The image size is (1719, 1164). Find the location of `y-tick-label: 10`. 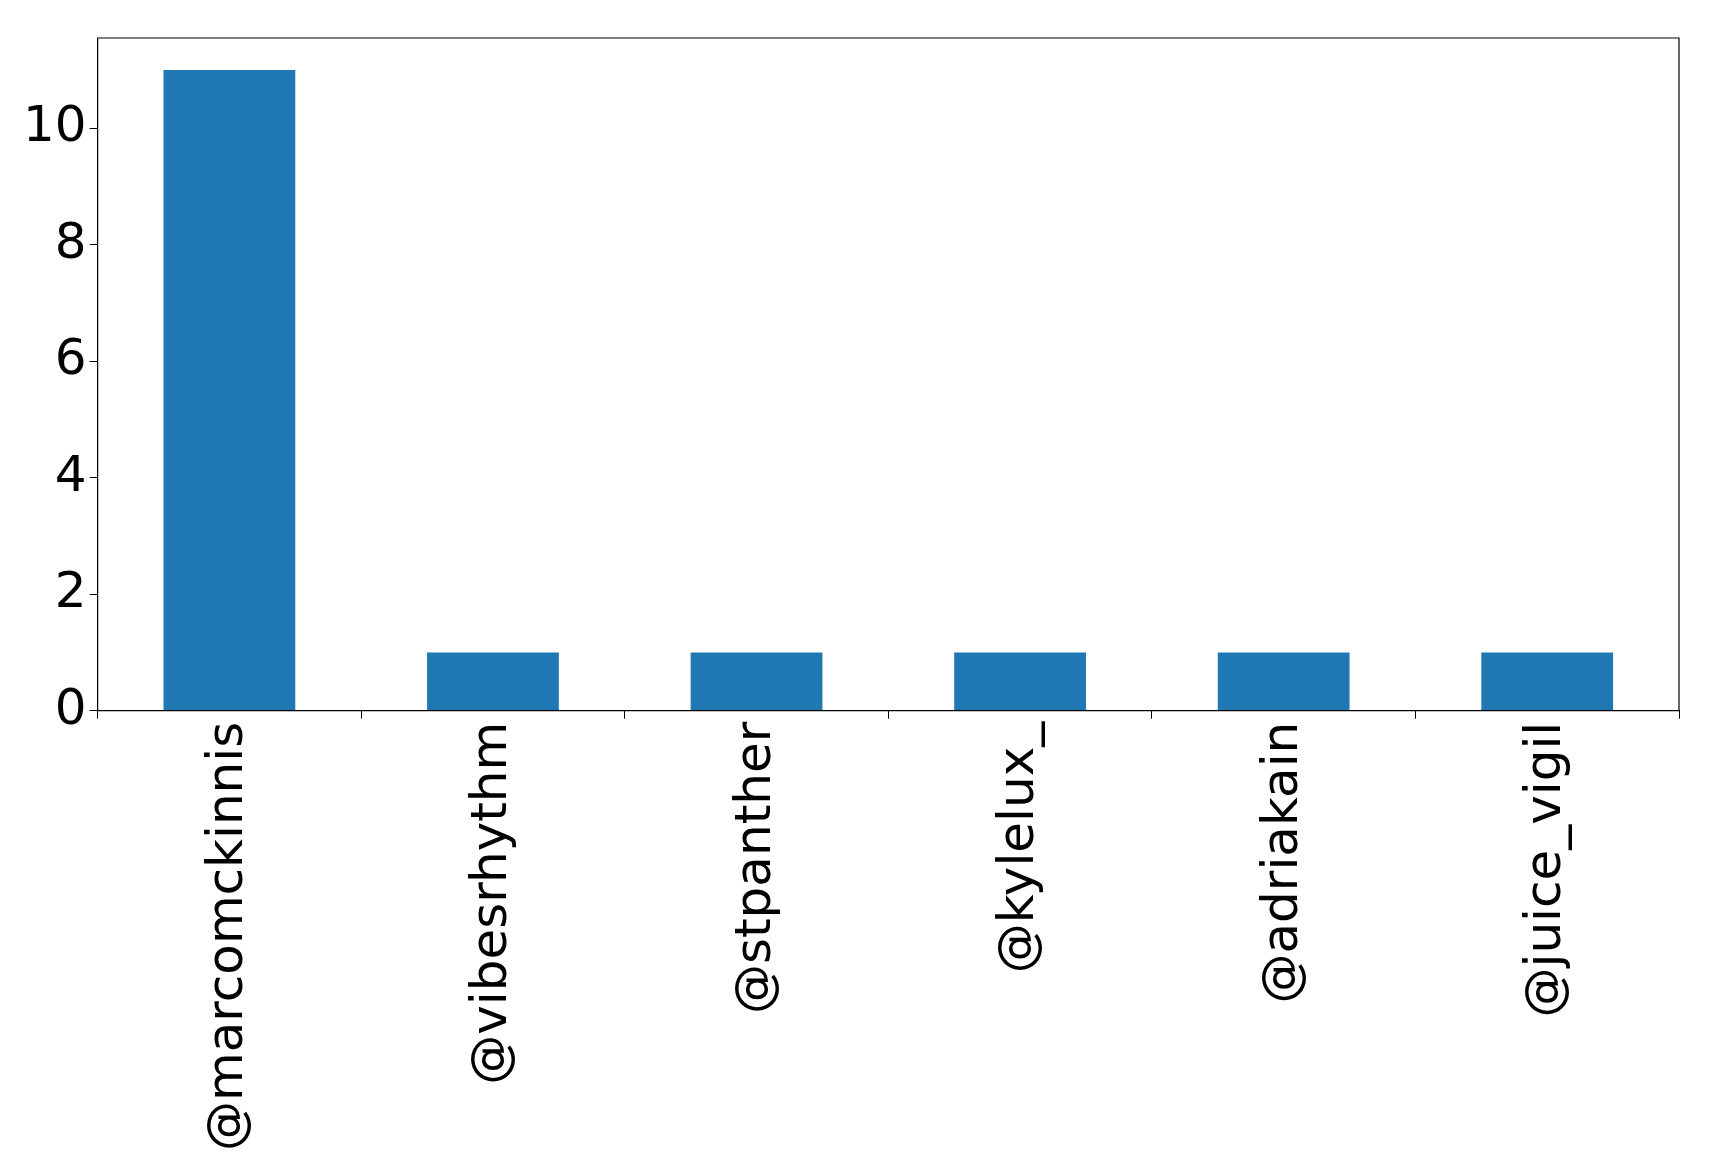

y-tick-label: 10 is located at coordinates (55, 124).